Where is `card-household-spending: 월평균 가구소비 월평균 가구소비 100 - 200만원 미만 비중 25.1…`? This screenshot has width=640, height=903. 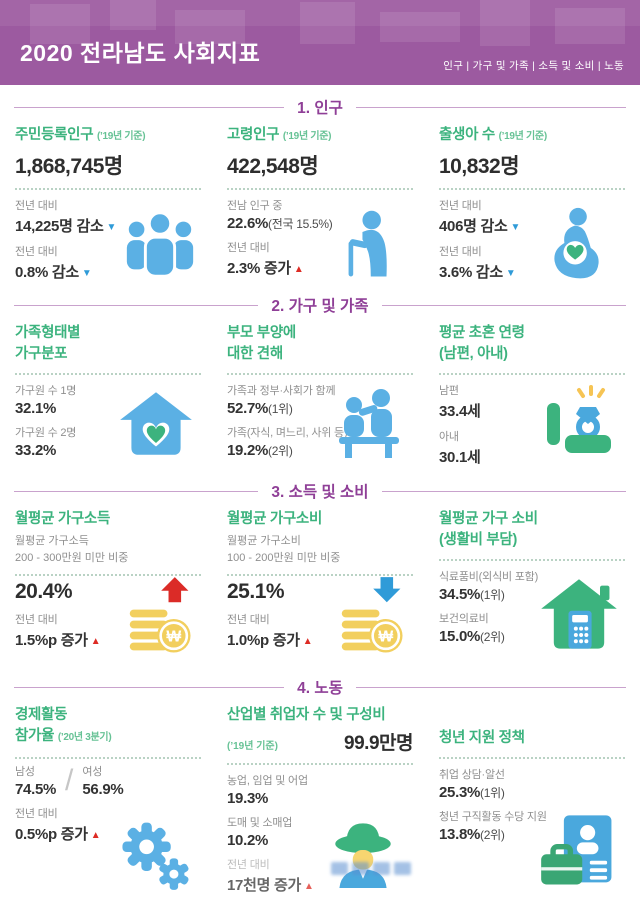
card-household-spending: 월평균 가구소비 월평균 가구소비 100 - 200만원 미만 비중 25.1… is located at coordinates (320, 587).